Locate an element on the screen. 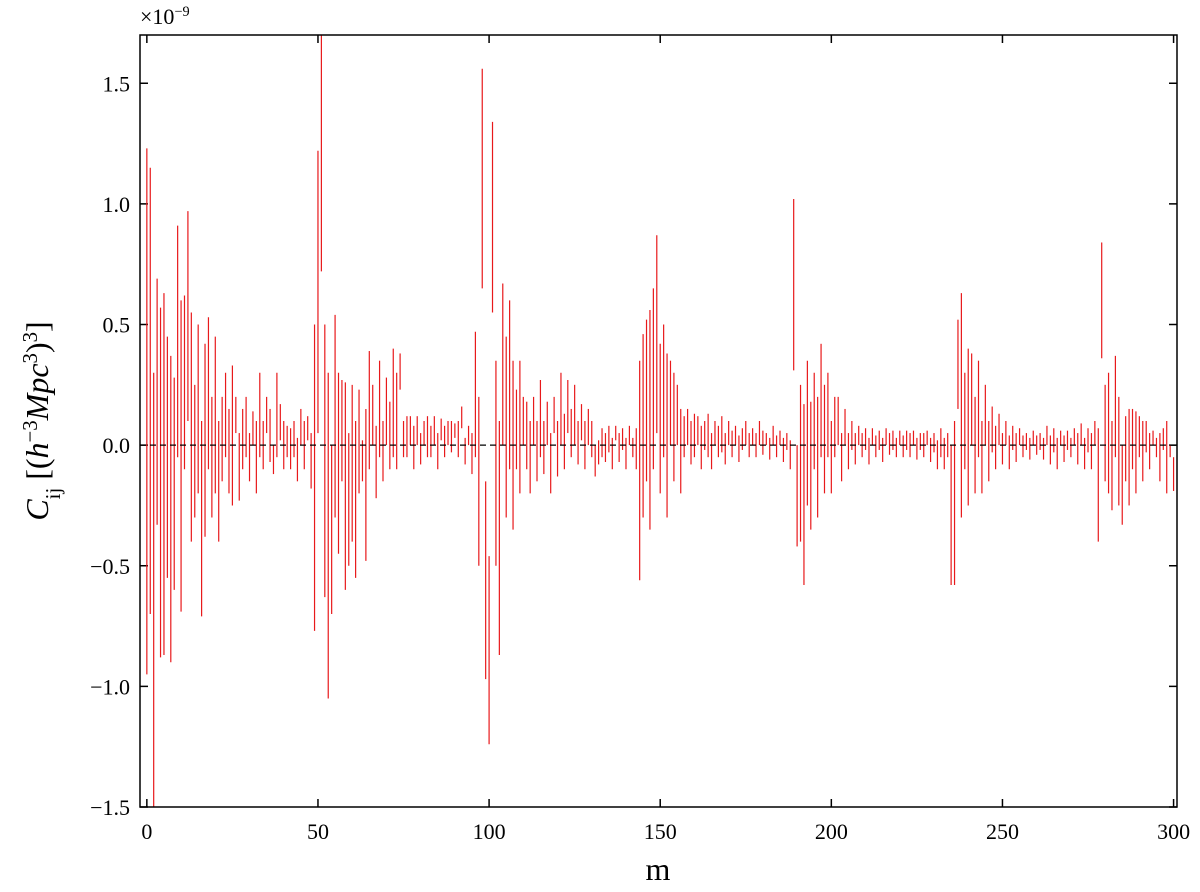  x-tick-label: 250 is located at coordinates (1002, 831).